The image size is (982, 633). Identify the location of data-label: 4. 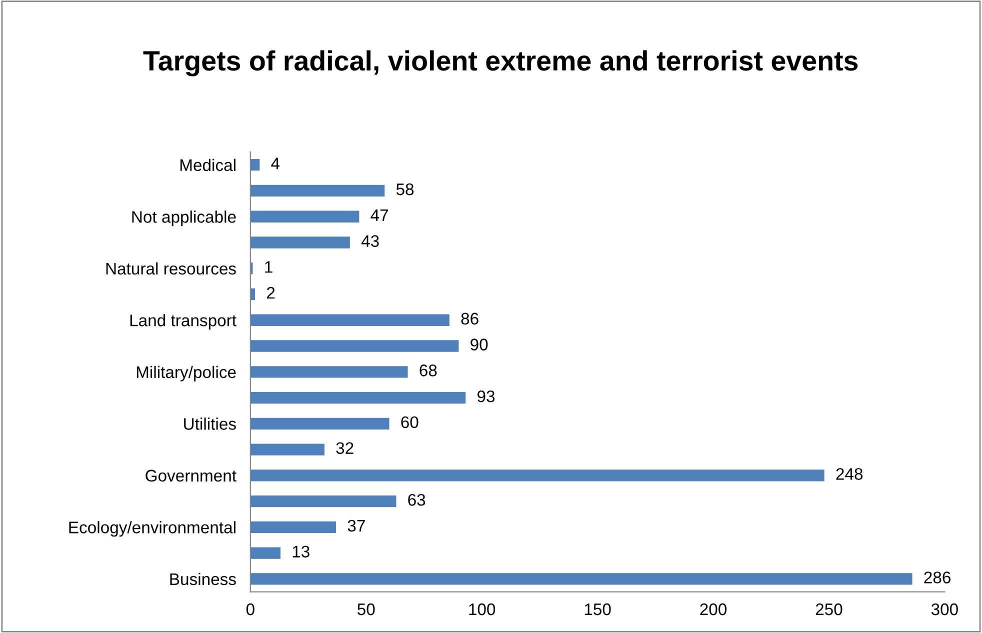
(275, 164).